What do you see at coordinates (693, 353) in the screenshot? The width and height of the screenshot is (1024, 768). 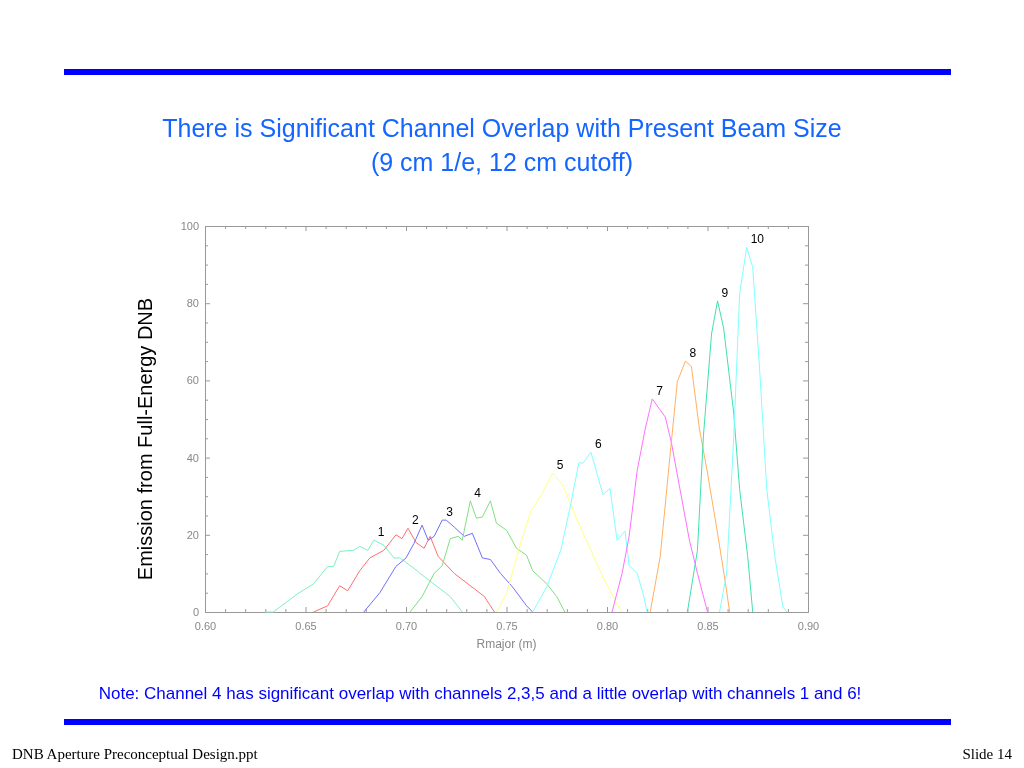 I see `series-label: 8` at bounding box center [693, 353].